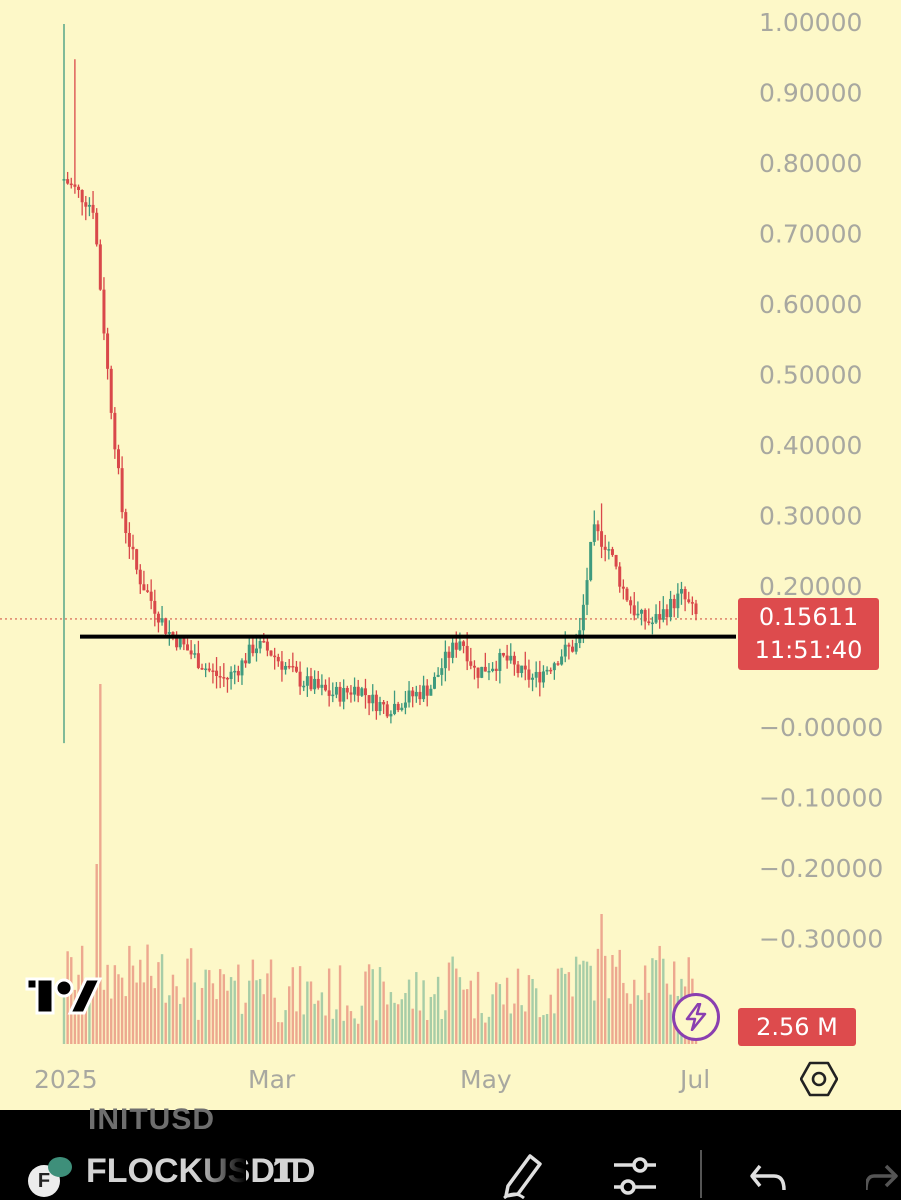  What do you see at coordinates (191, 1171) in the screenshot?
I see `symbol-label: FLOCKUSDT` at bounding box center [191, 1171].